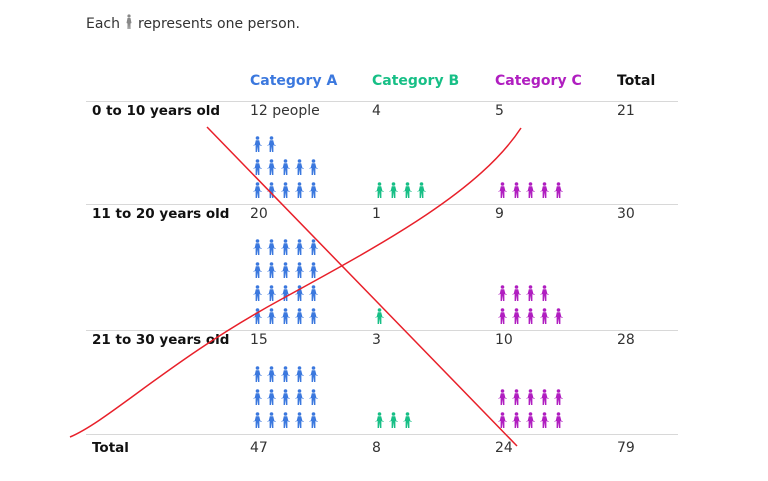 This screenshot has width=768, height=481. Describe the element at coordinates (416, 81) in the screenshot. I see `column-header-b: Category B` at that location.